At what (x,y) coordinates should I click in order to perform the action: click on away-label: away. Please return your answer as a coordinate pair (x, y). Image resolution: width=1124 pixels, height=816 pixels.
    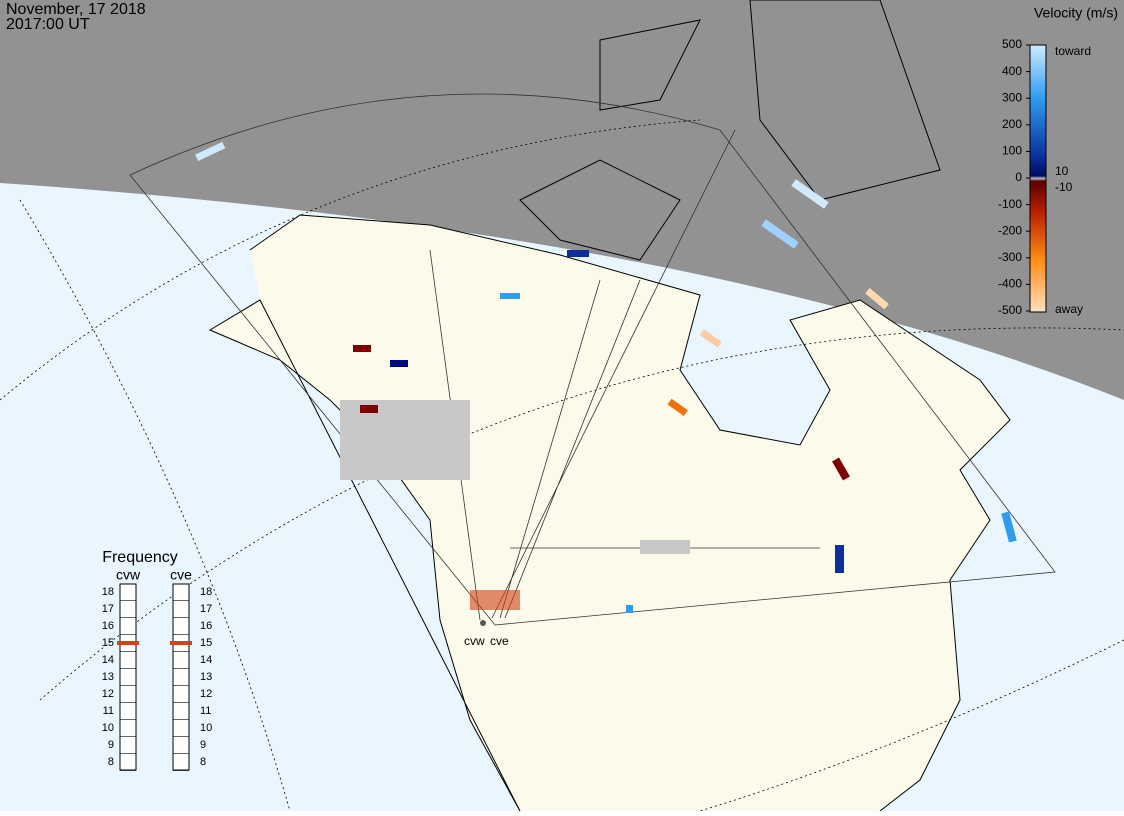
    Looking at the image, I should click on (1069, 309).